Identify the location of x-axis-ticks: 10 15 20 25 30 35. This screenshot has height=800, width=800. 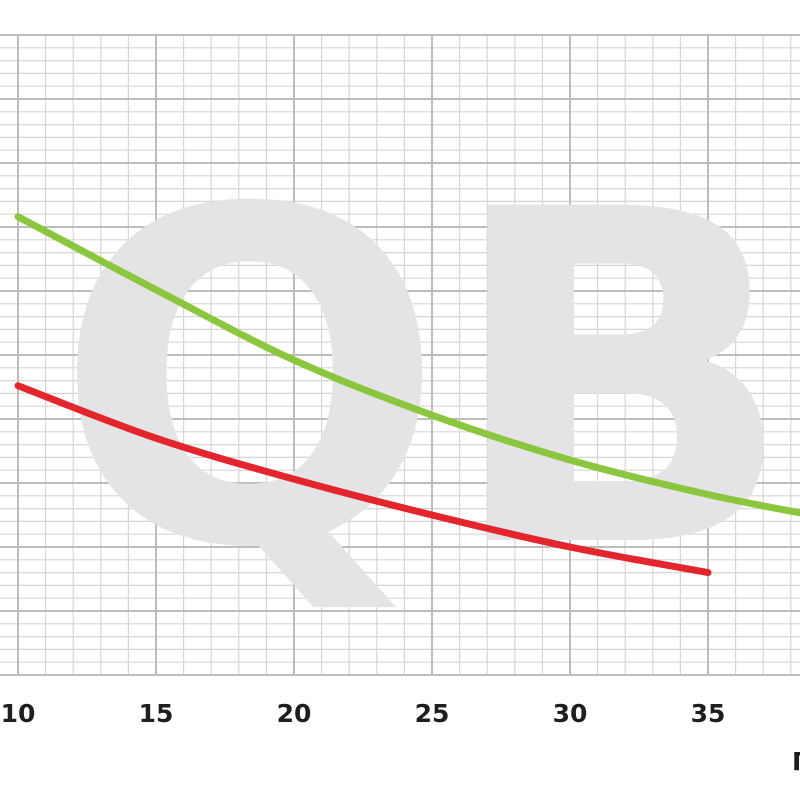
(363, 713).